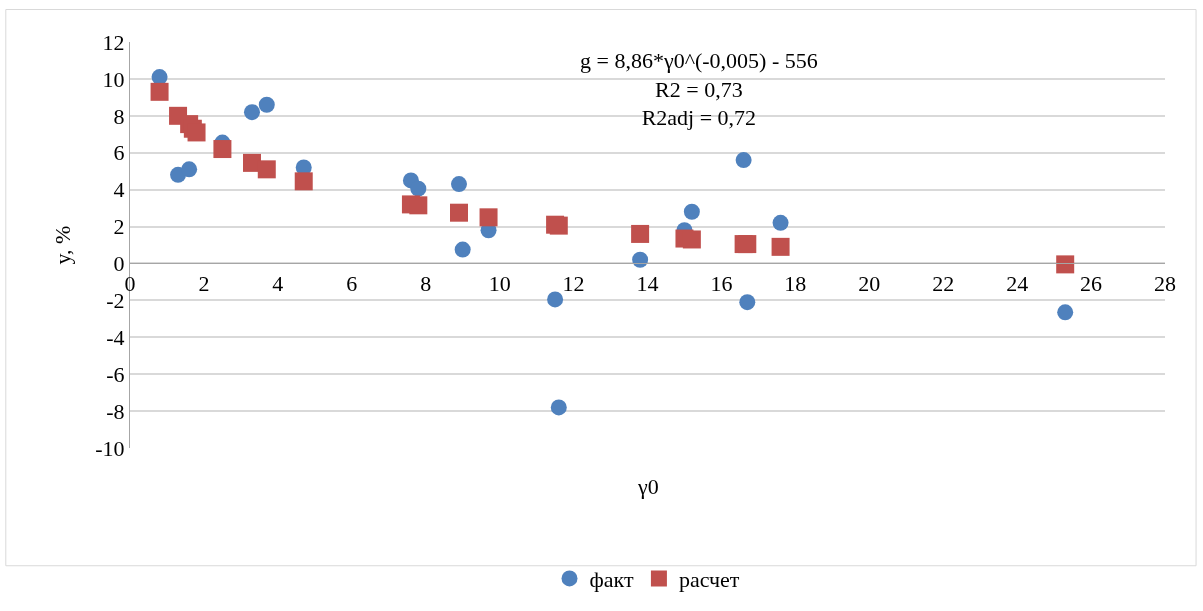 Image resolution: width=1203 pixels, height=611 pixels. I want to click on legend-label: факт, so click(611, 579).